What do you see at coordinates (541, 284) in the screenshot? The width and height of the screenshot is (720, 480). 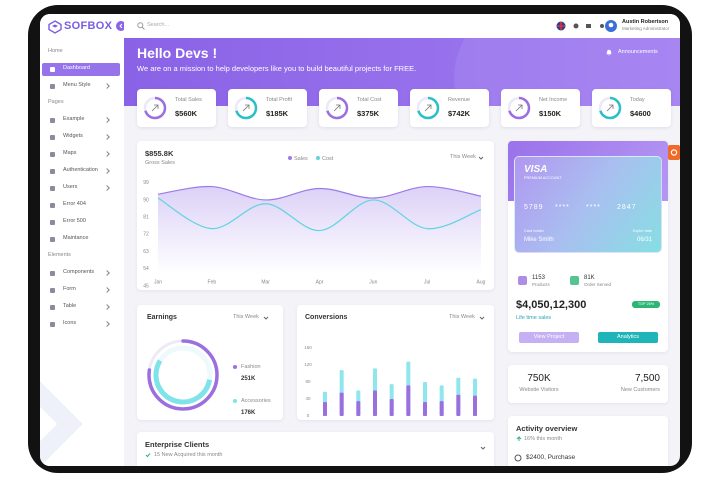 I see `card-stat-label: Products` at bounding box center [541, 284].